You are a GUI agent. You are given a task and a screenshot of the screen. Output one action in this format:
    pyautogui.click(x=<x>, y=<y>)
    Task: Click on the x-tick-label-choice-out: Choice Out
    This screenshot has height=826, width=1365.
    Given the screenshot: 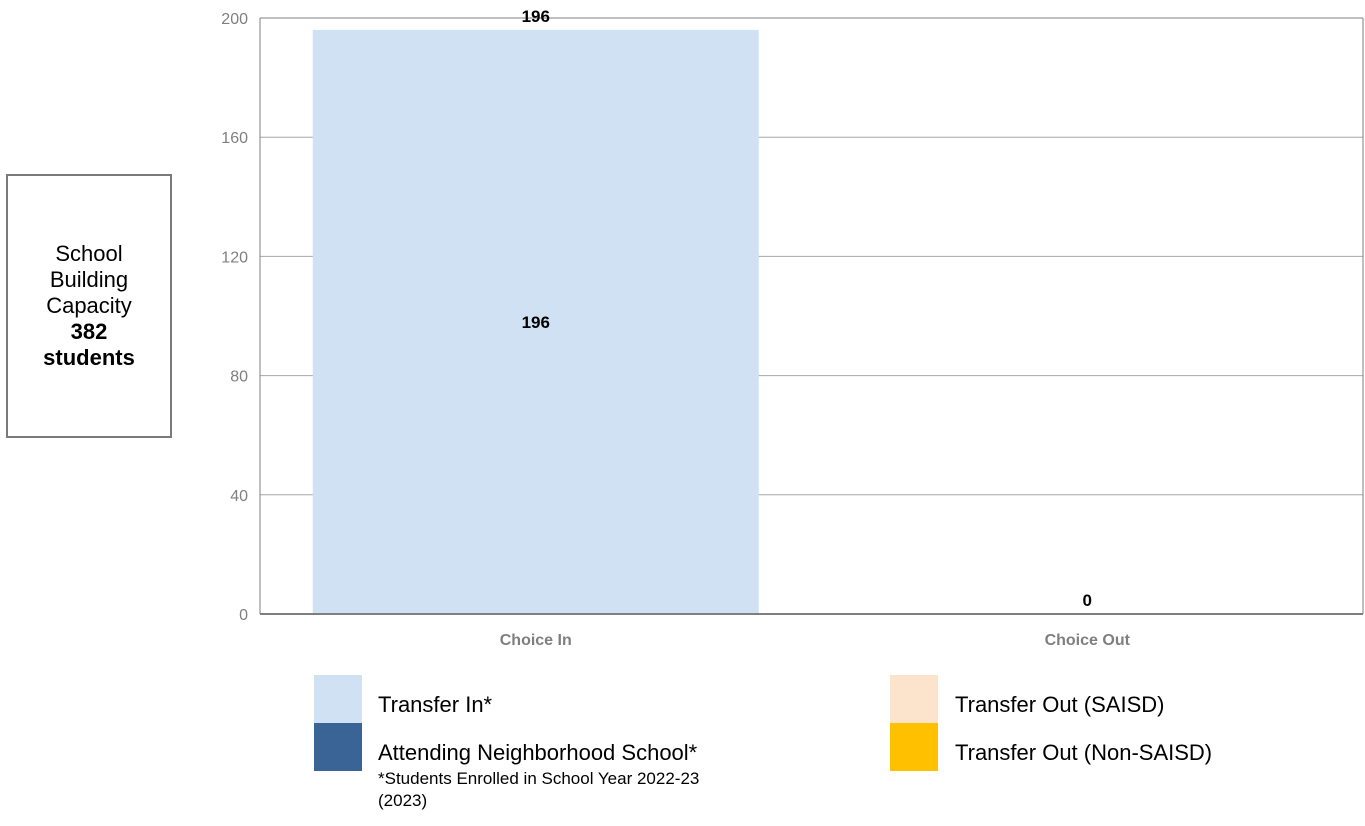 What is the action you would take?
    pyautogui.click(x=1088, y=640)
    